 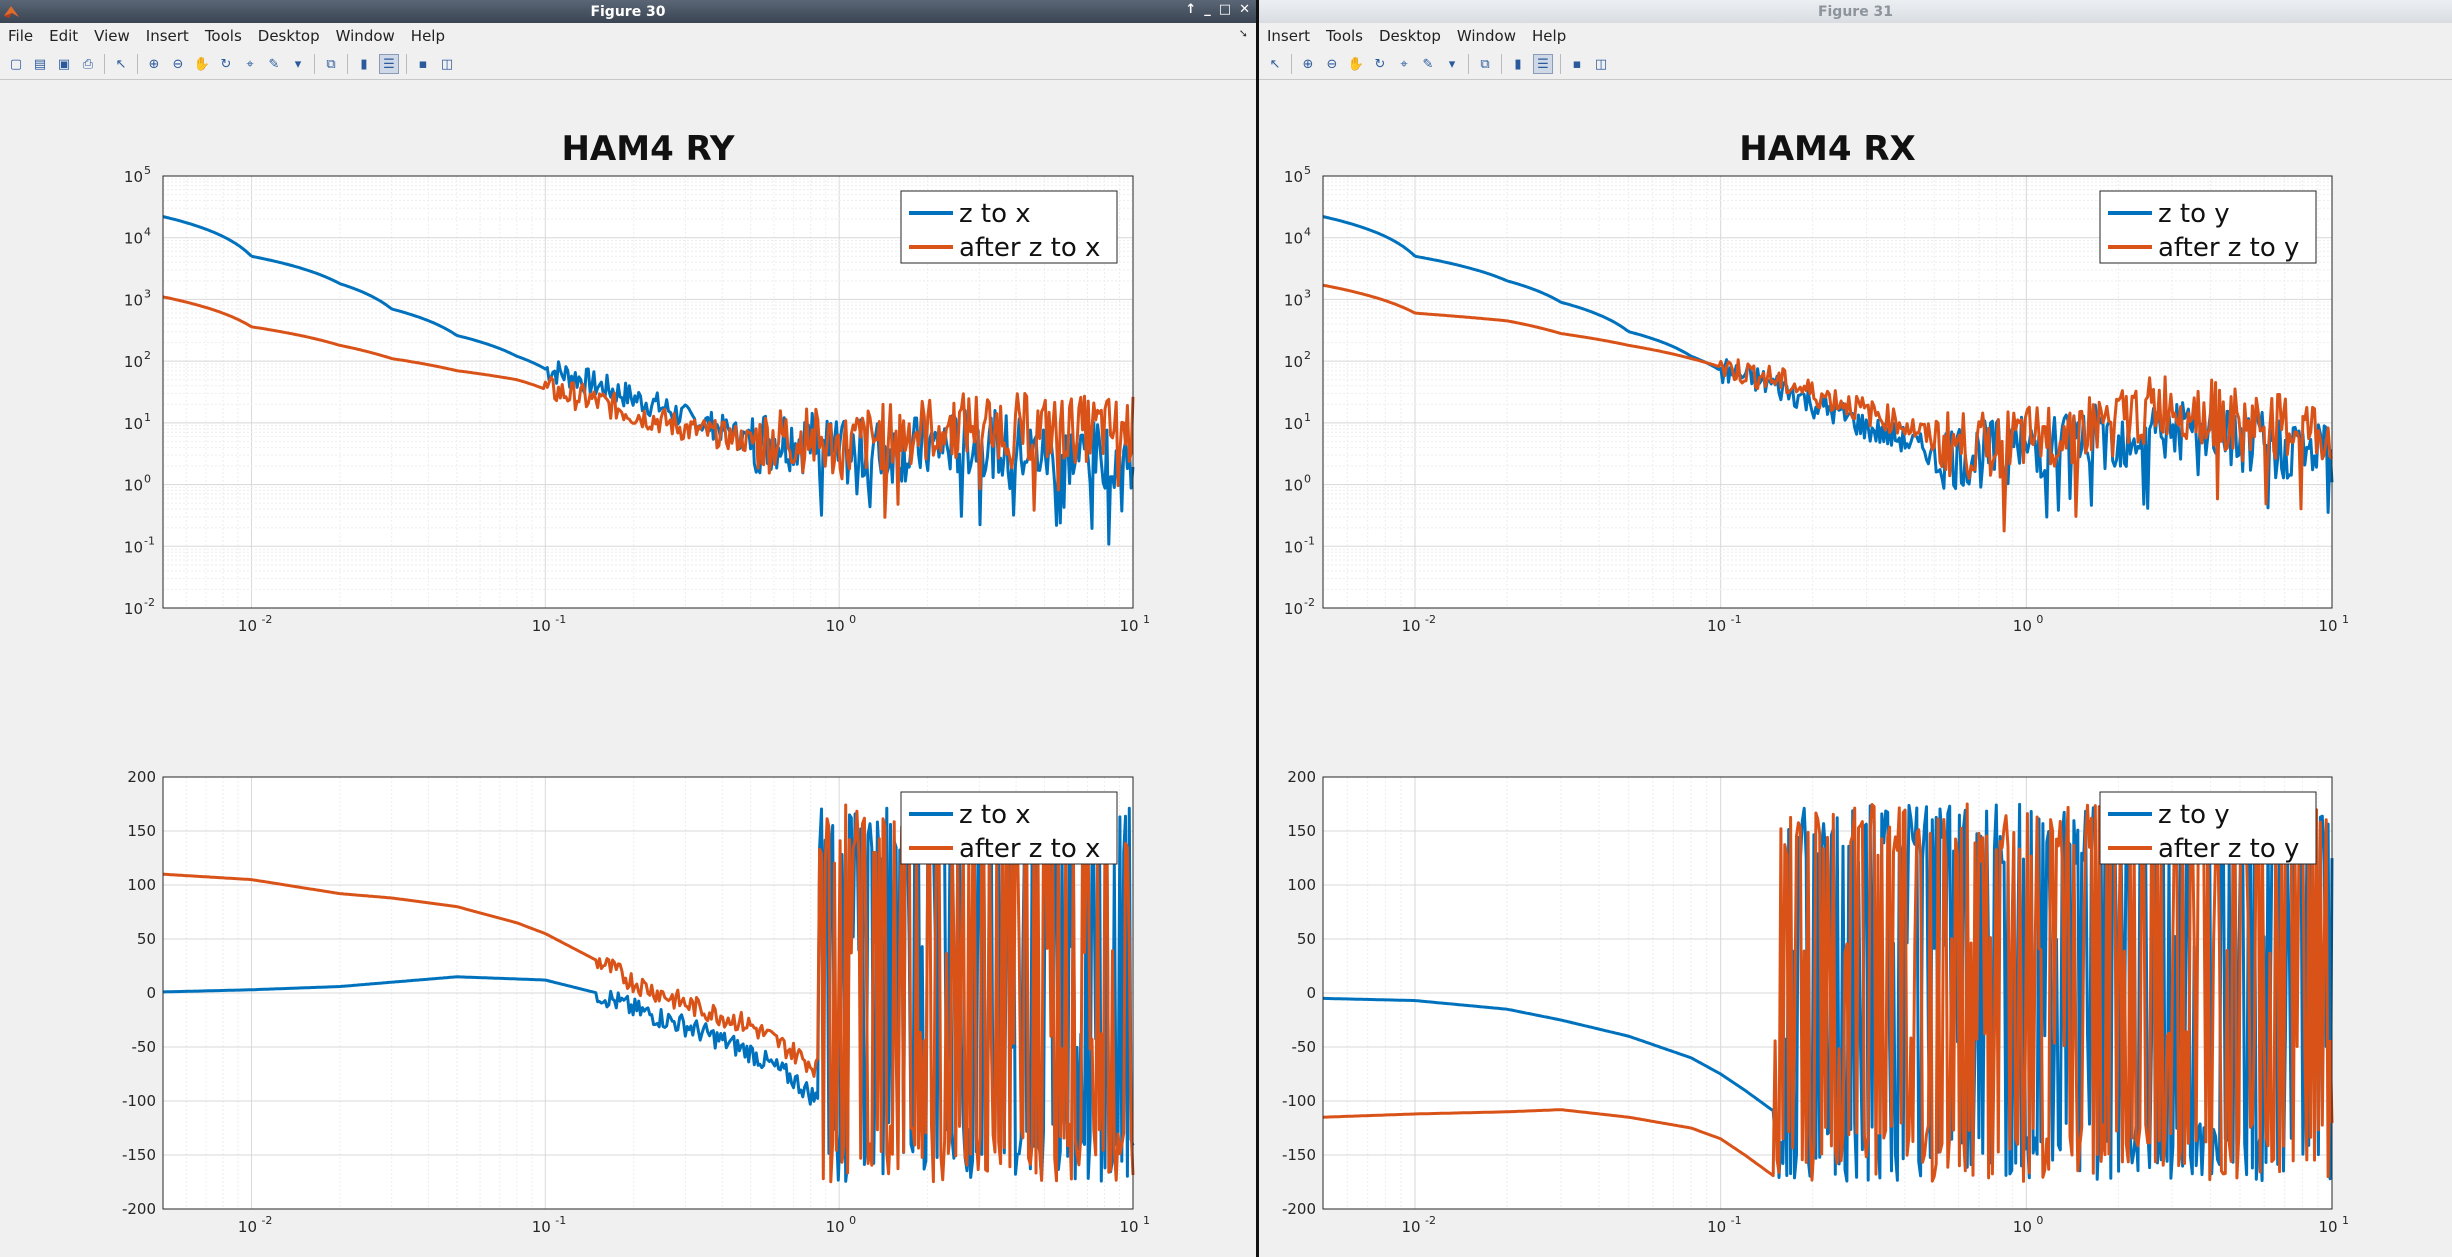 I want to click on new-figure-icon: ▢, so click(x=16, y=64).